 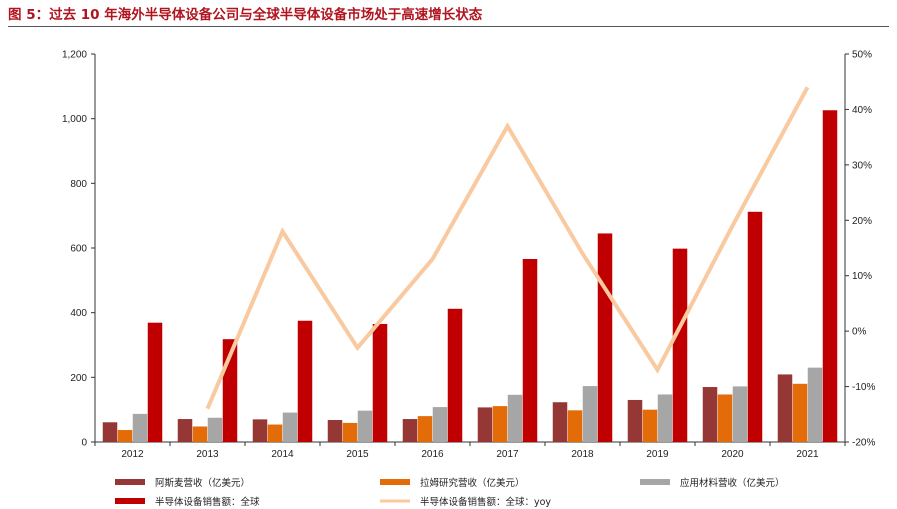 I want to click on x-tick-label: 2014, so click(x=282, y=454).